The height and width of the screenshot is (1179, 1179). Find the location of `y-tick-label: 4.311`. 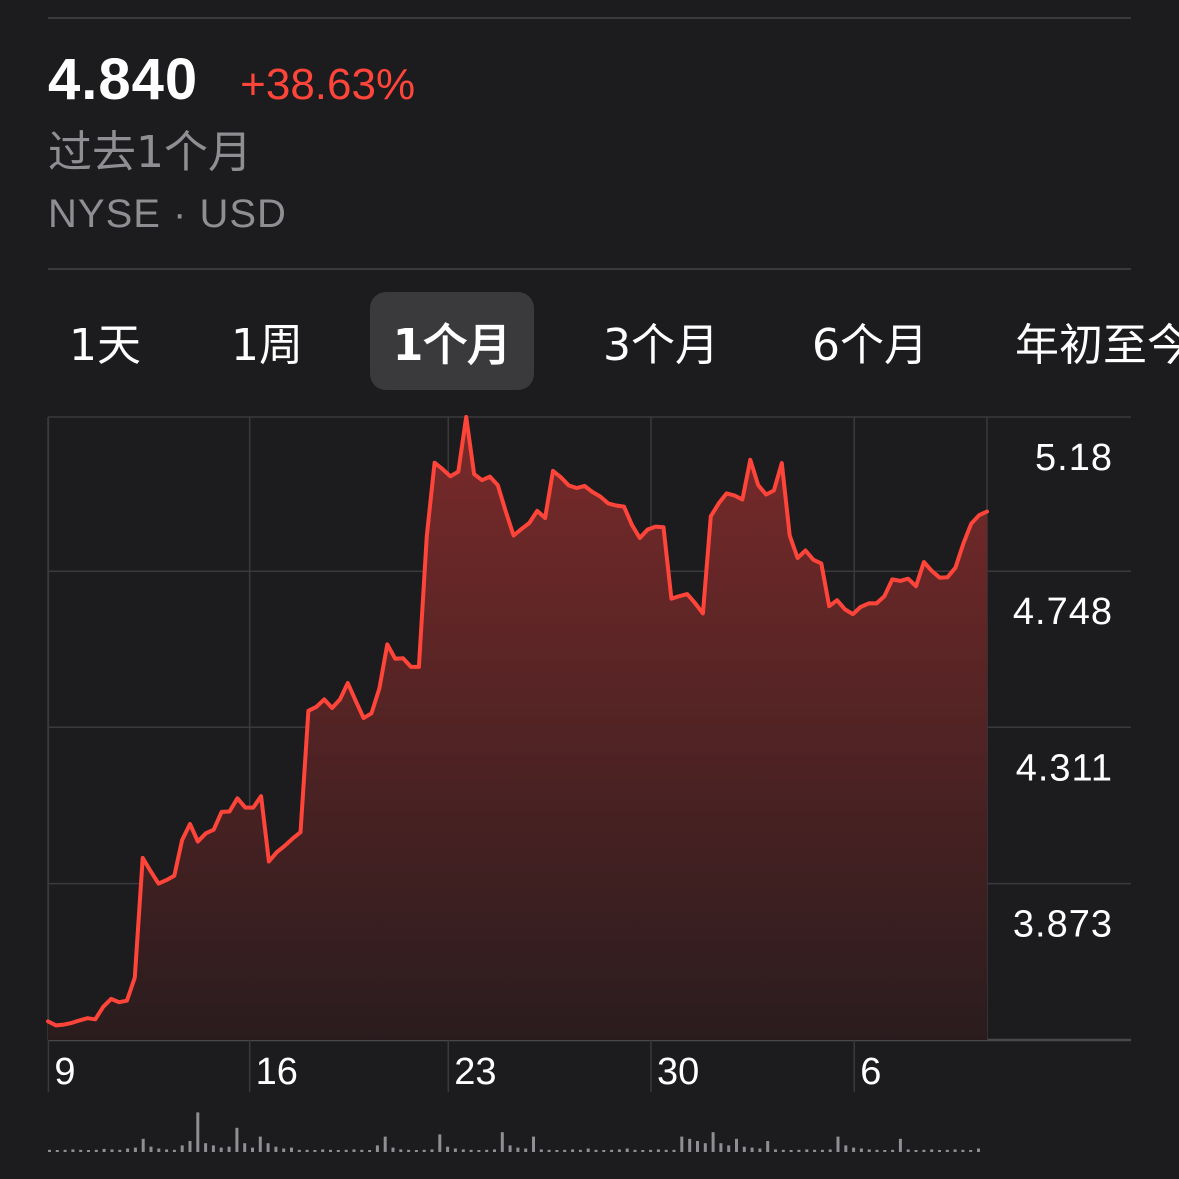

y-tick-label: 4.311 is located at coordinates (1064, 768).